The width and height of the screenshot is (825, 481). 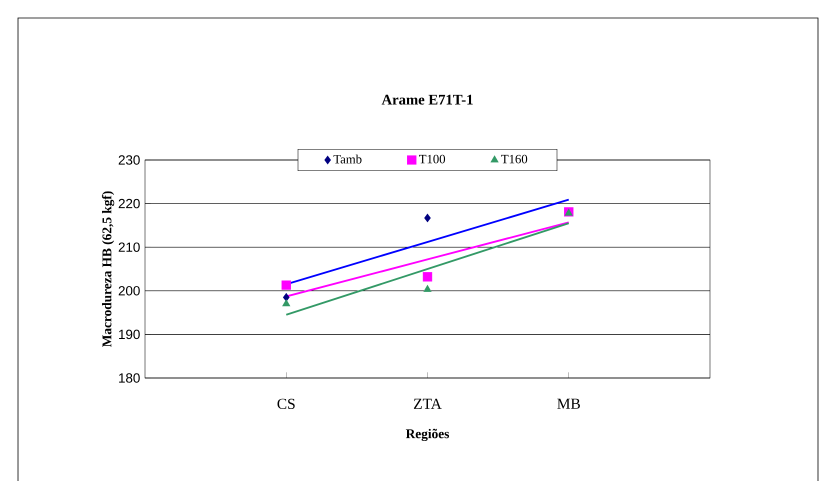 I want to click on legend-label: Tamb, so click(x=348, y=159).